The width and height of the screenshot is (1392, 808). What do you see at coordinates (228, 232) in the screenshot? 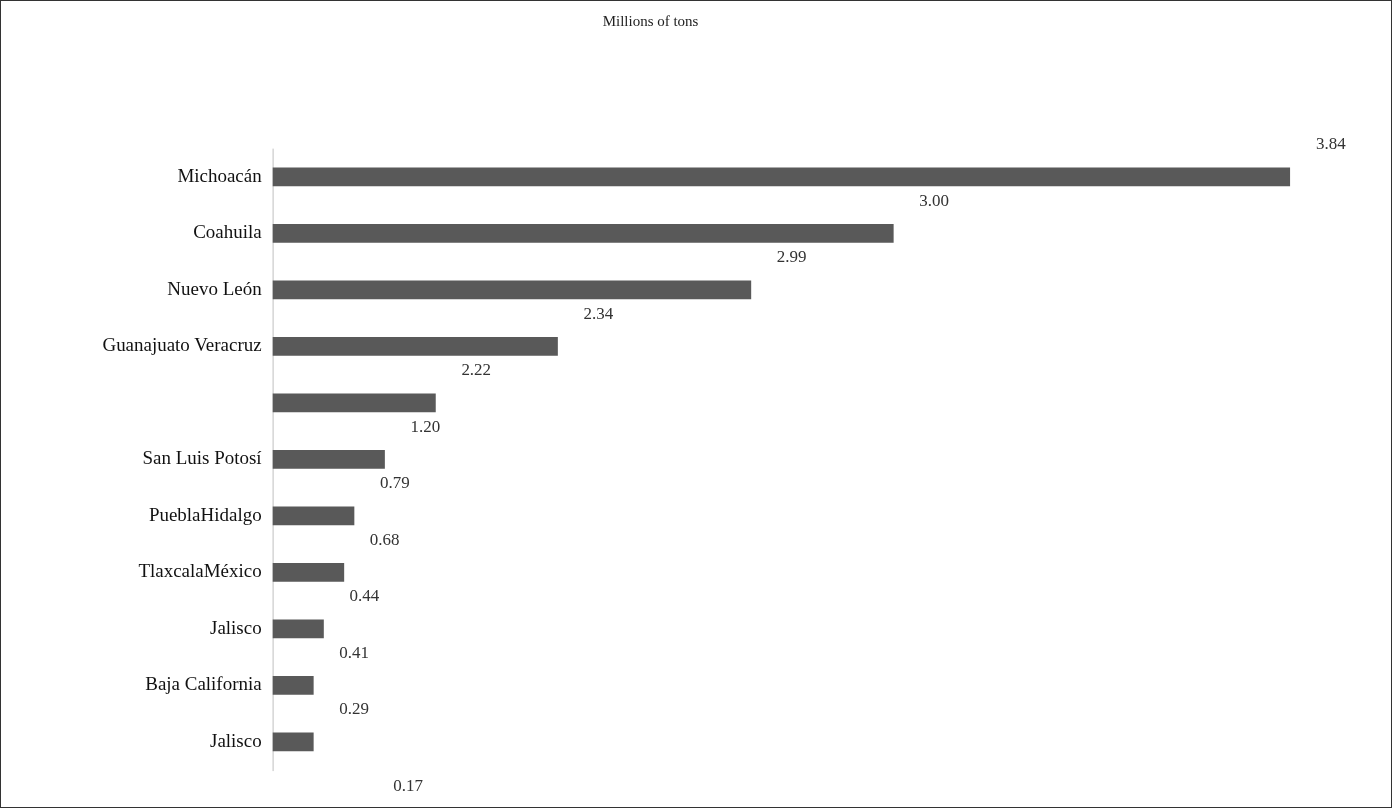
I see `y-tick-label: Coahuila` at bounding box center [228, 232].